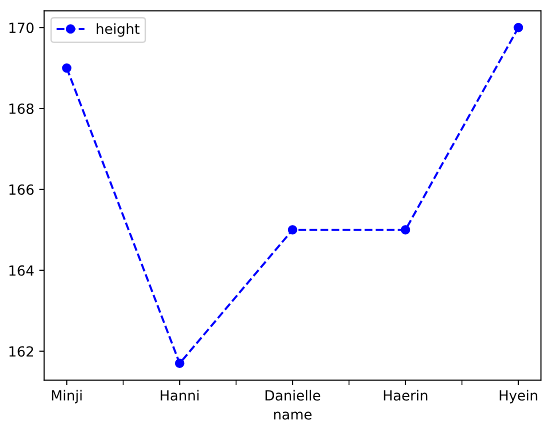  I want to click on x-tick-label: Hyein, so click(519, 397).